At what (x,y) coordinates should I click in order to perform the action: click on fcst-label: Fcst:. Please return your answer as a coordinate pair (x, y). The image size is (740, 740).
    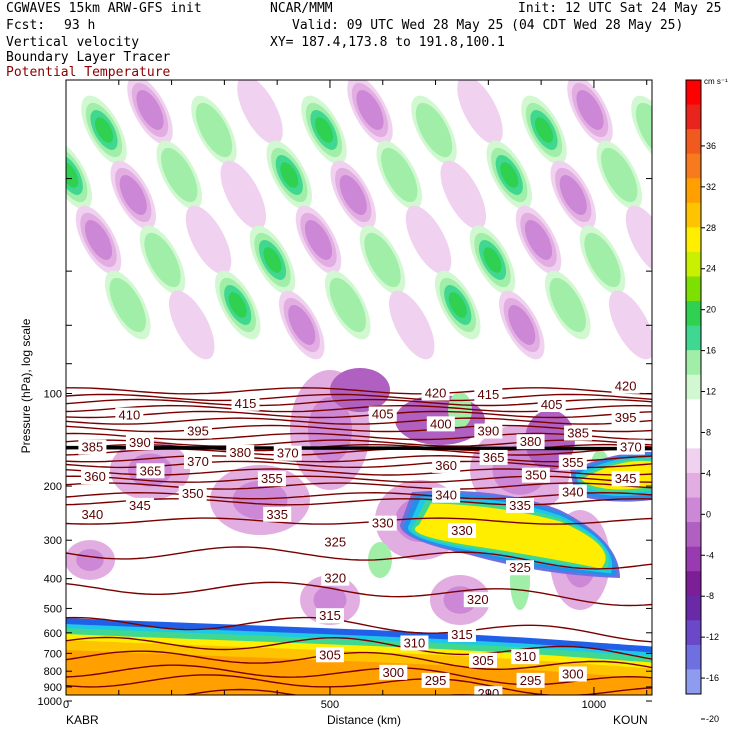
    Looking at the image, I should click on (26, 25).